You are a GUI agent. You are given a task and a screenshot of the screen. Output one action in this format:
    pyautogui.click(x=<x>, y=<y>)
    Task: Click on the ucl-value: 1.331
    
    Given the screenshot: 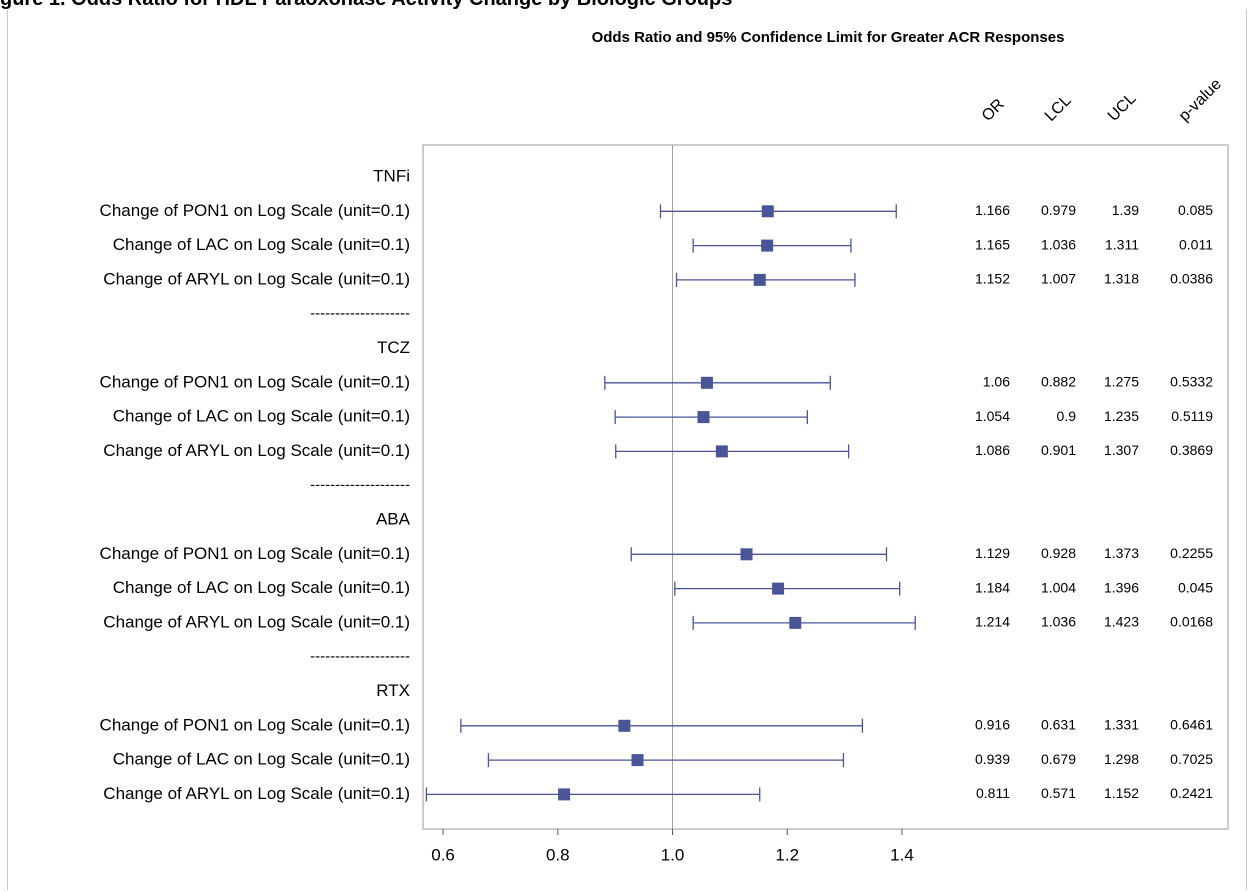 What is the action you would take?
    pyautogui.click(x=1121, y=725)
    